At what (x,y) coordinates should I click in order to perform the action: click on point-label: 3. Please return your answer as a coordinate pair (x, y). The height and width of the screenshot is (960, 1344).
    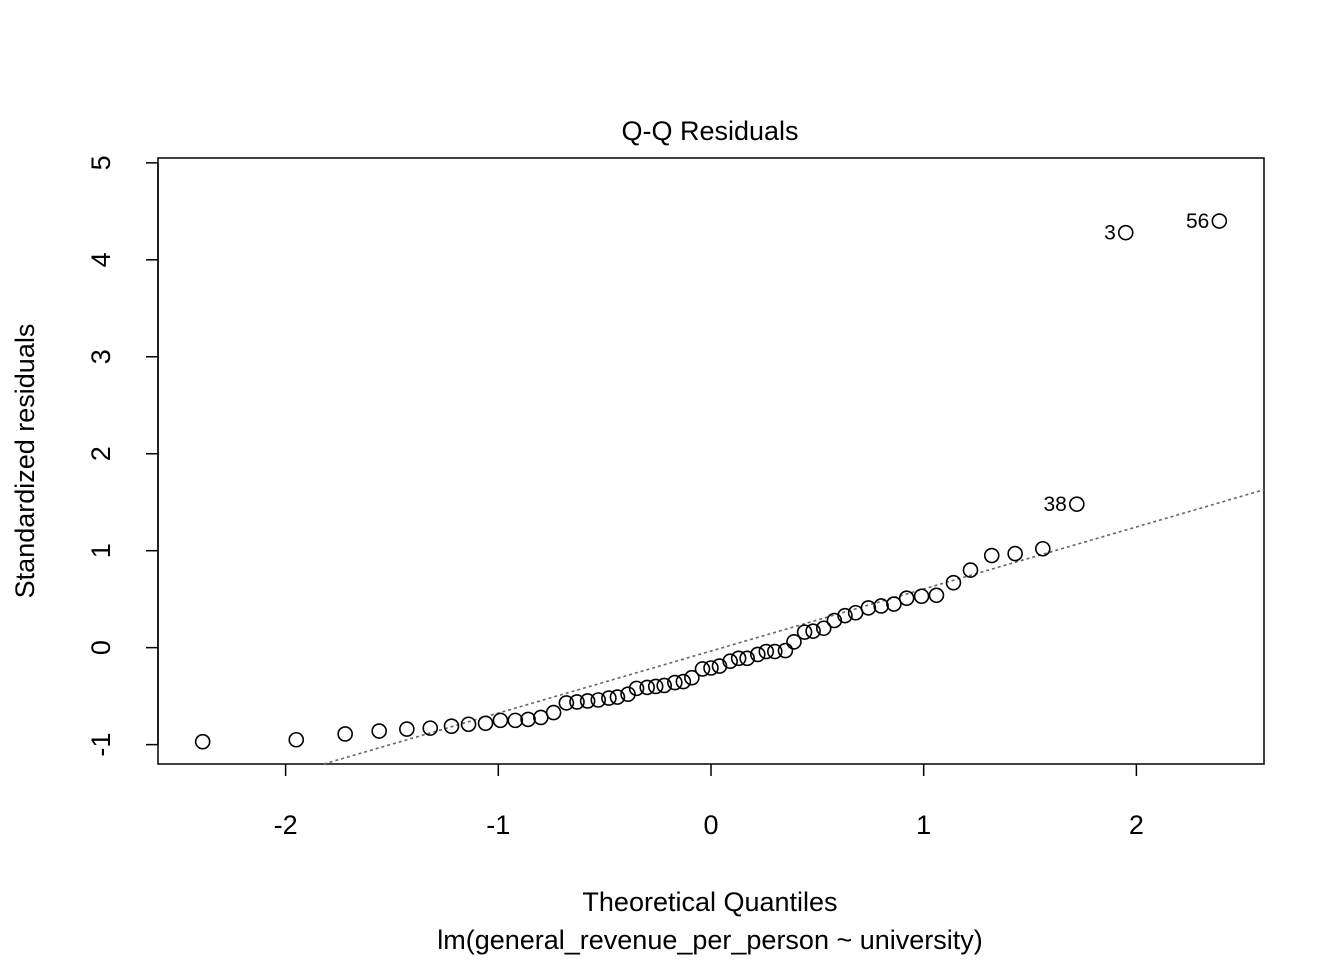
    Looking at the image, I should click on (1110, 233).